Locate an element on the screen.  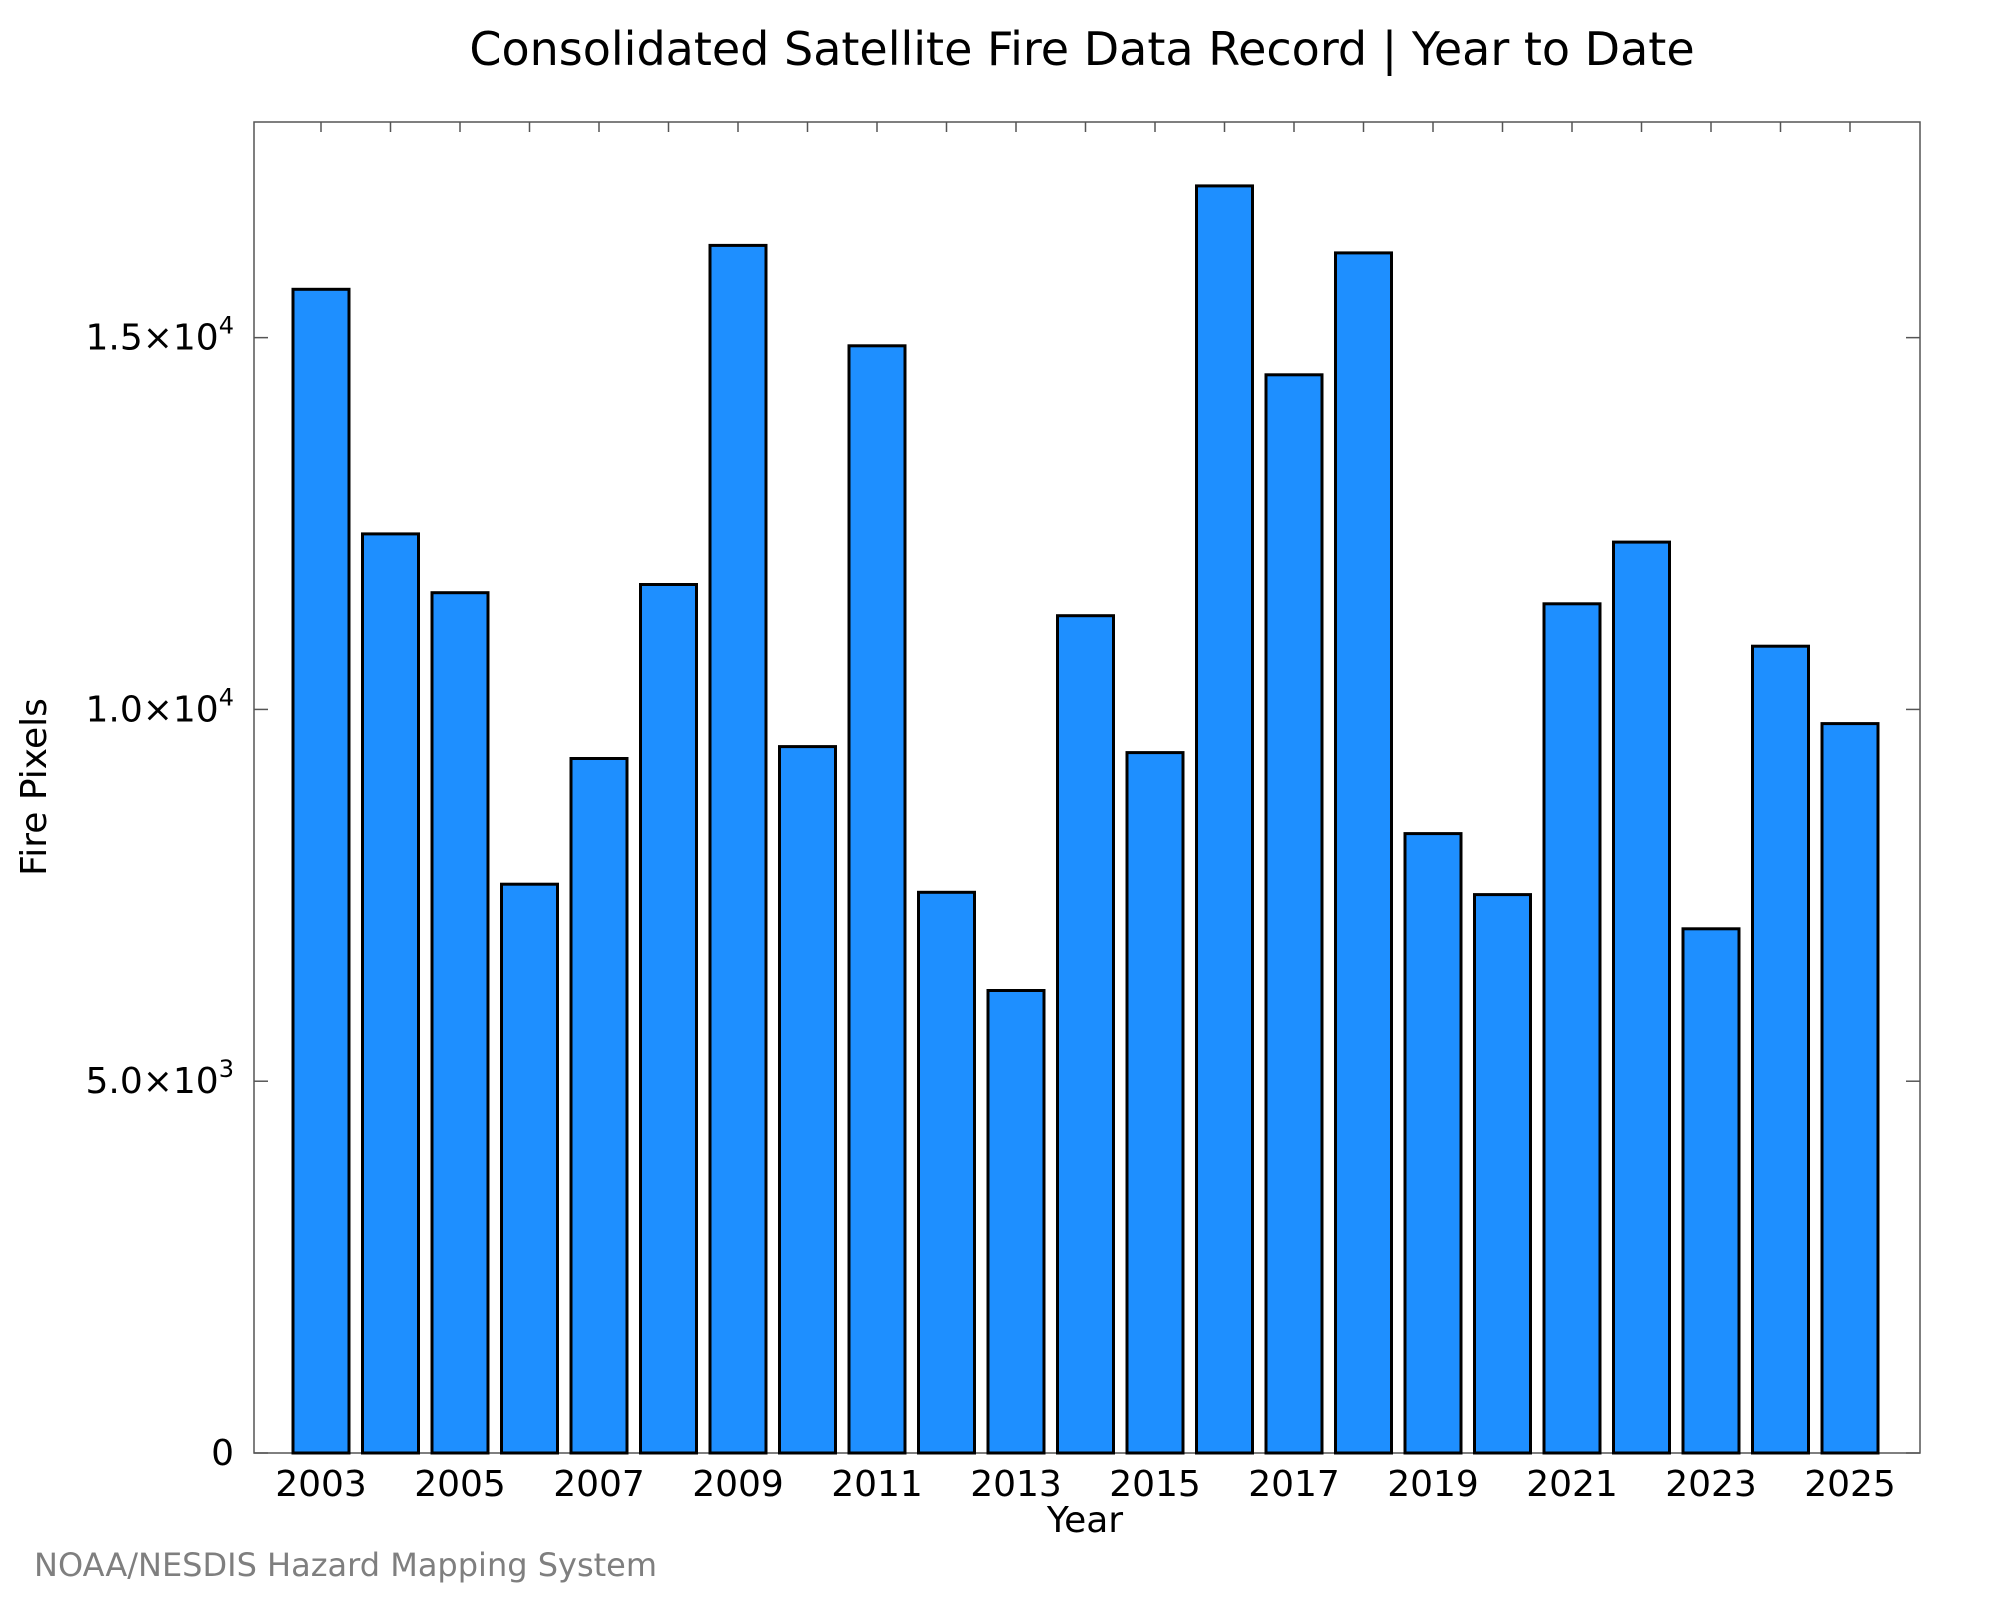
bar-2018 is located at coordinates (1363, 853).